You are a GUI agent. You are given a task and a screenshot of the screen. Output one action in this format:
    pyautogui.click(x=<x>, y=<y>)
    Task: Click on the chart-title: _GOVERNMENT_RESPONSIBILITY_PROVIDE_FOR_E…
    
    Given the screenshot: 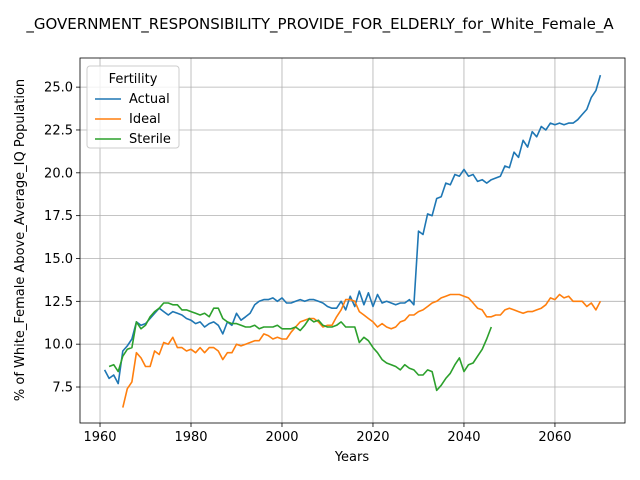 What is the action you would take?
    pyautogui.click(x=319, y=24)
    